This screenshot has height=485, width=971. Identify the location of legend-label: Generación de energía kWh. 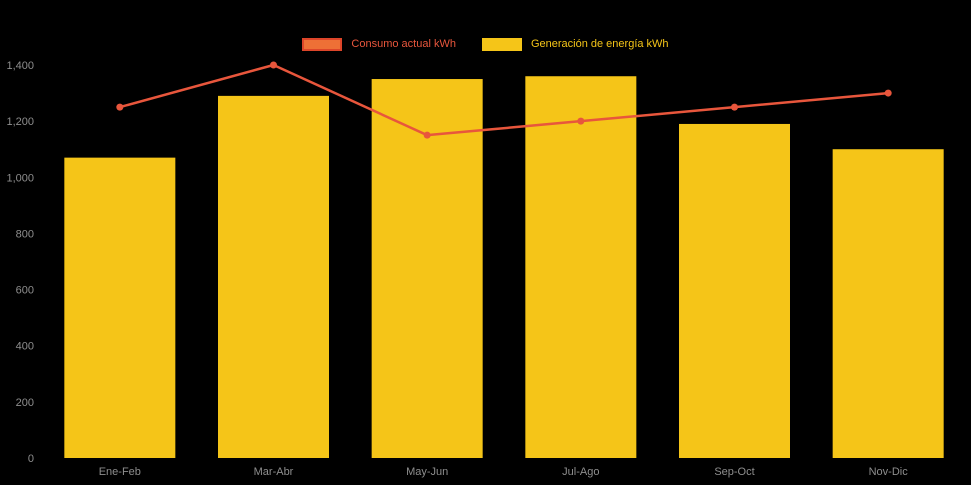
(599, 44).